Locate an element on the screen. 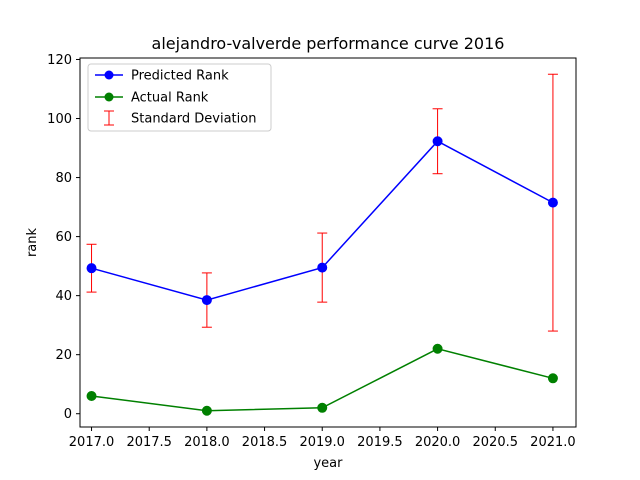 This screenshot has height=480, width=640. legend-label: Predicted Rank is located at coordinates (180, 76).